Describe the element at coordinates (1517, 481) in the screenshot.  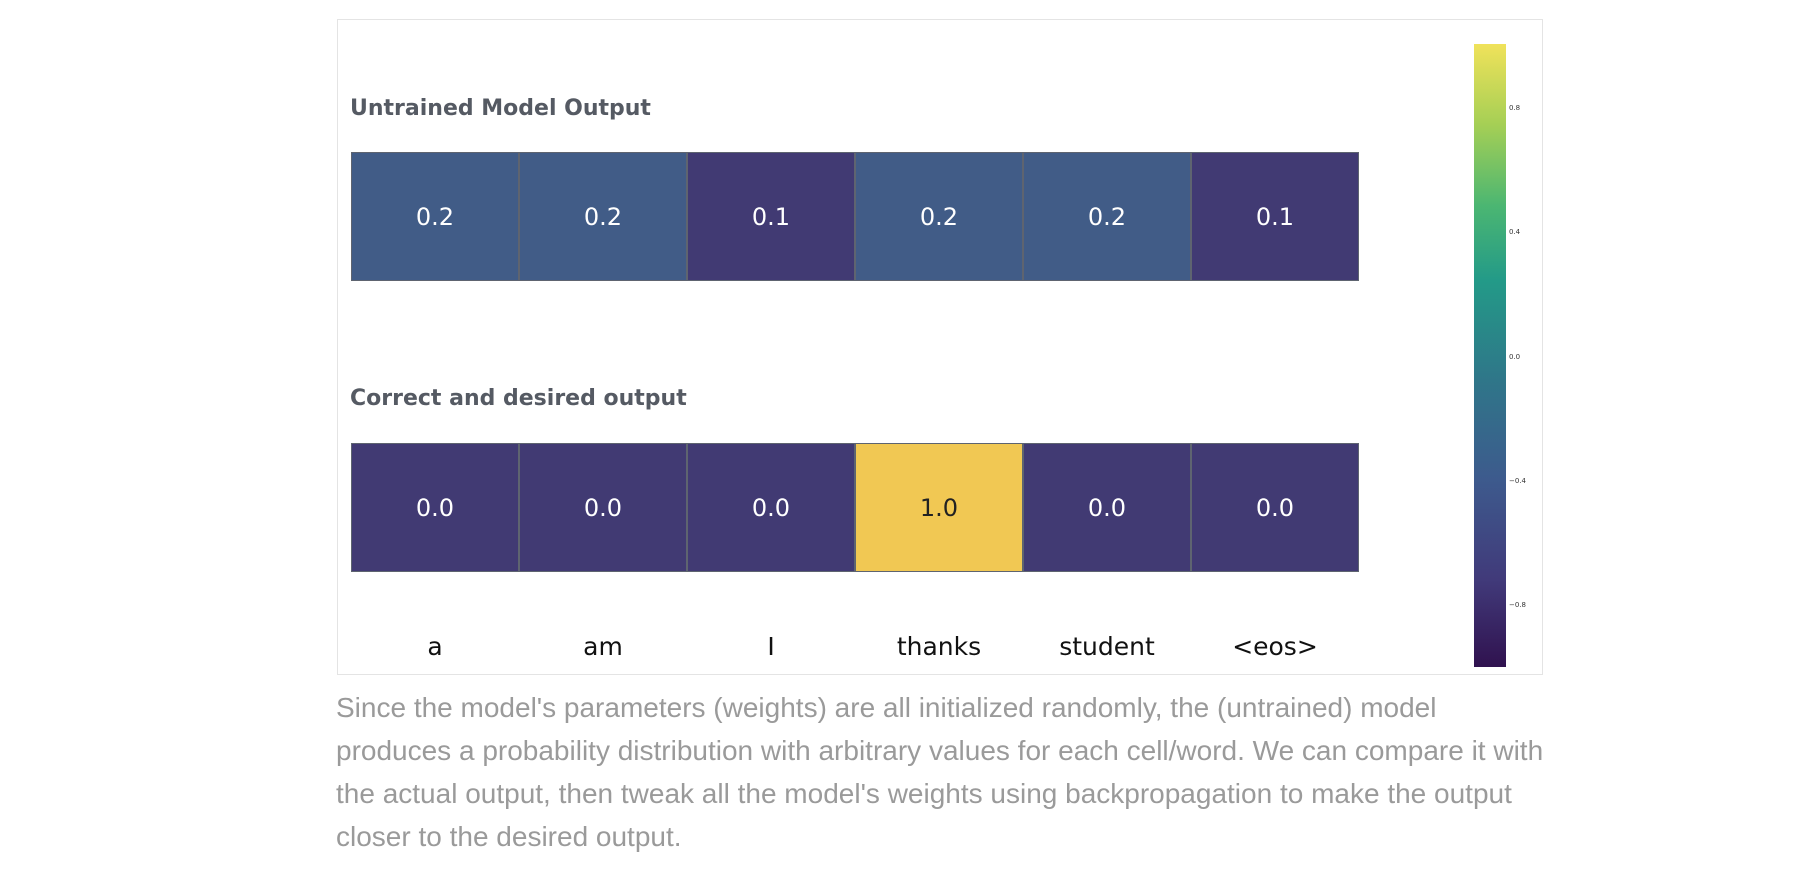
I see `colorbar-tick-label: −0.4` at that location.